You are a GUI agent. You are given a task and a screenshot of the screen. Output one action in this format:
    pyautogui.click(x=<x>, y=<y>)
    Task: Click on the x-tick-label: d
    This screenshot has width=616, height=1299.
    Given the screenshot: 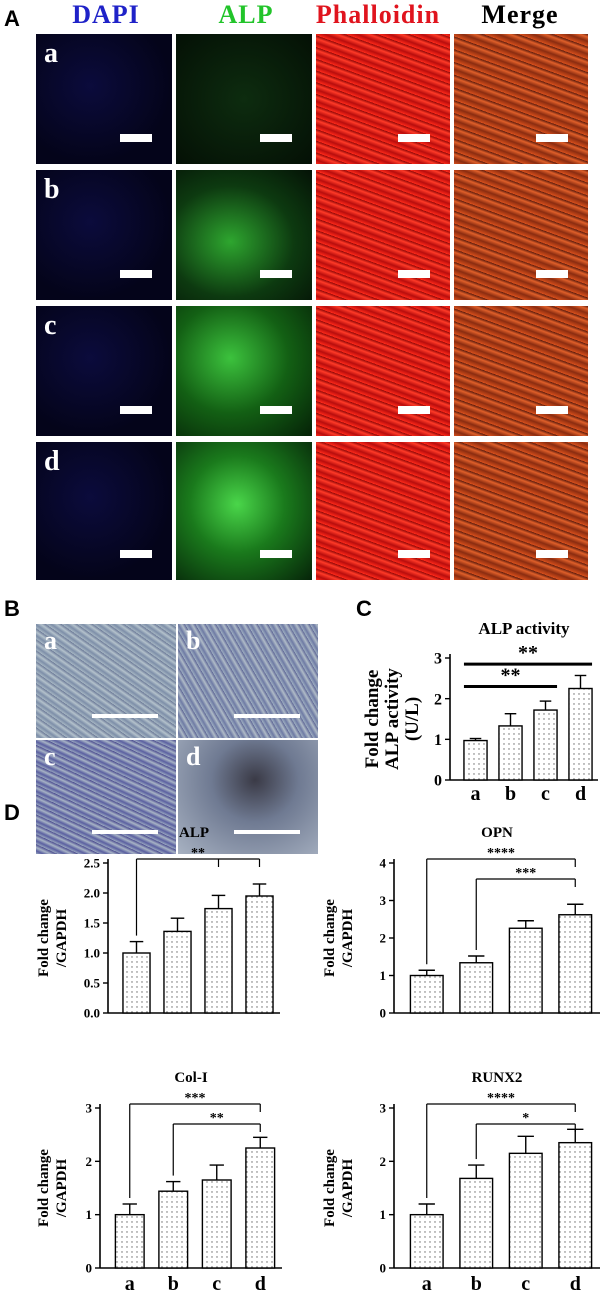 What is the action you would take?
    pyautogui.click(x=580, y=791)
    